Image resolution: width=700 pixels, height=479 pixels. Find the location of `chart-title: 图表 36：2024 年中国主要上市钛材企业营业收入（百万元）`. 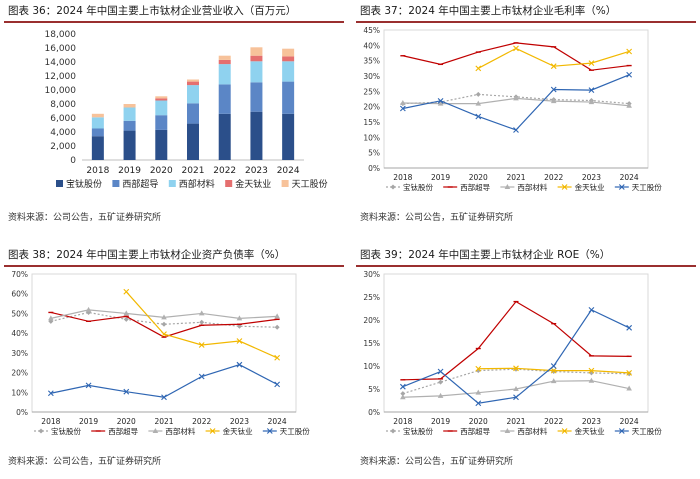

chart-title: 图表 36：2024 年中国主要上市钛材企业营业收入（百万元） is located at coordinates (152, 11).